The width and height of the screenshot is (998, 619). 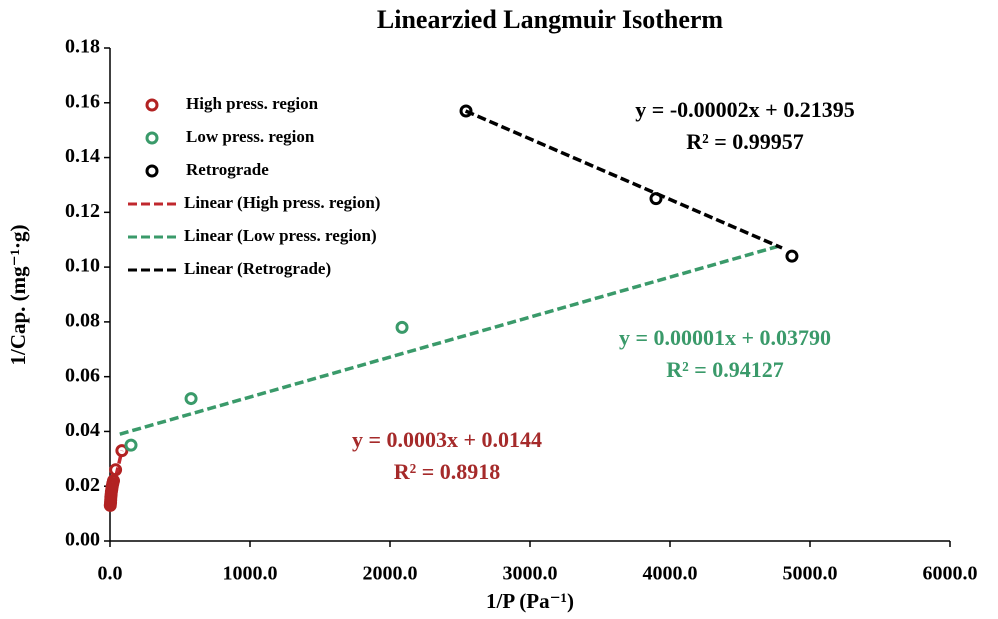 What do you see at coordinates (82, 101) in the screenshot?
I see `y-tick-label: 0.16` at bounding box center [82, 101].